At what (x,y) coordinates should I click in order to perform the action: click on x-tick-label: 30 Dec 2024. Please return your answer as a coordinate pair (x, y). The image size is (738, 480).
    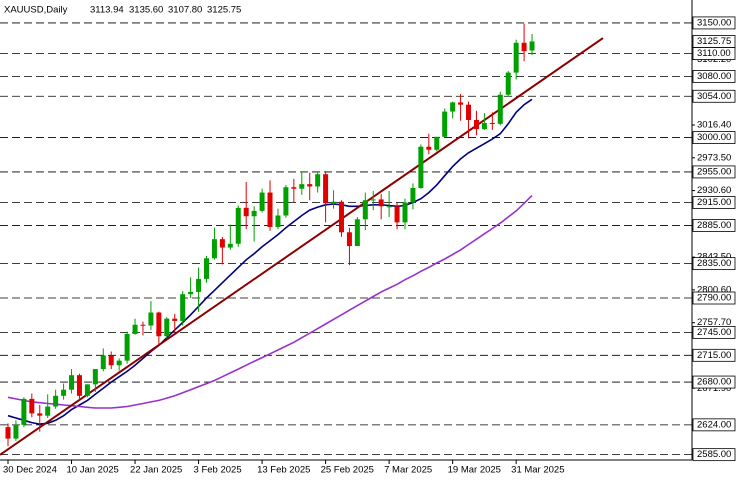
    Looking at the image, I should click on (30, 470).